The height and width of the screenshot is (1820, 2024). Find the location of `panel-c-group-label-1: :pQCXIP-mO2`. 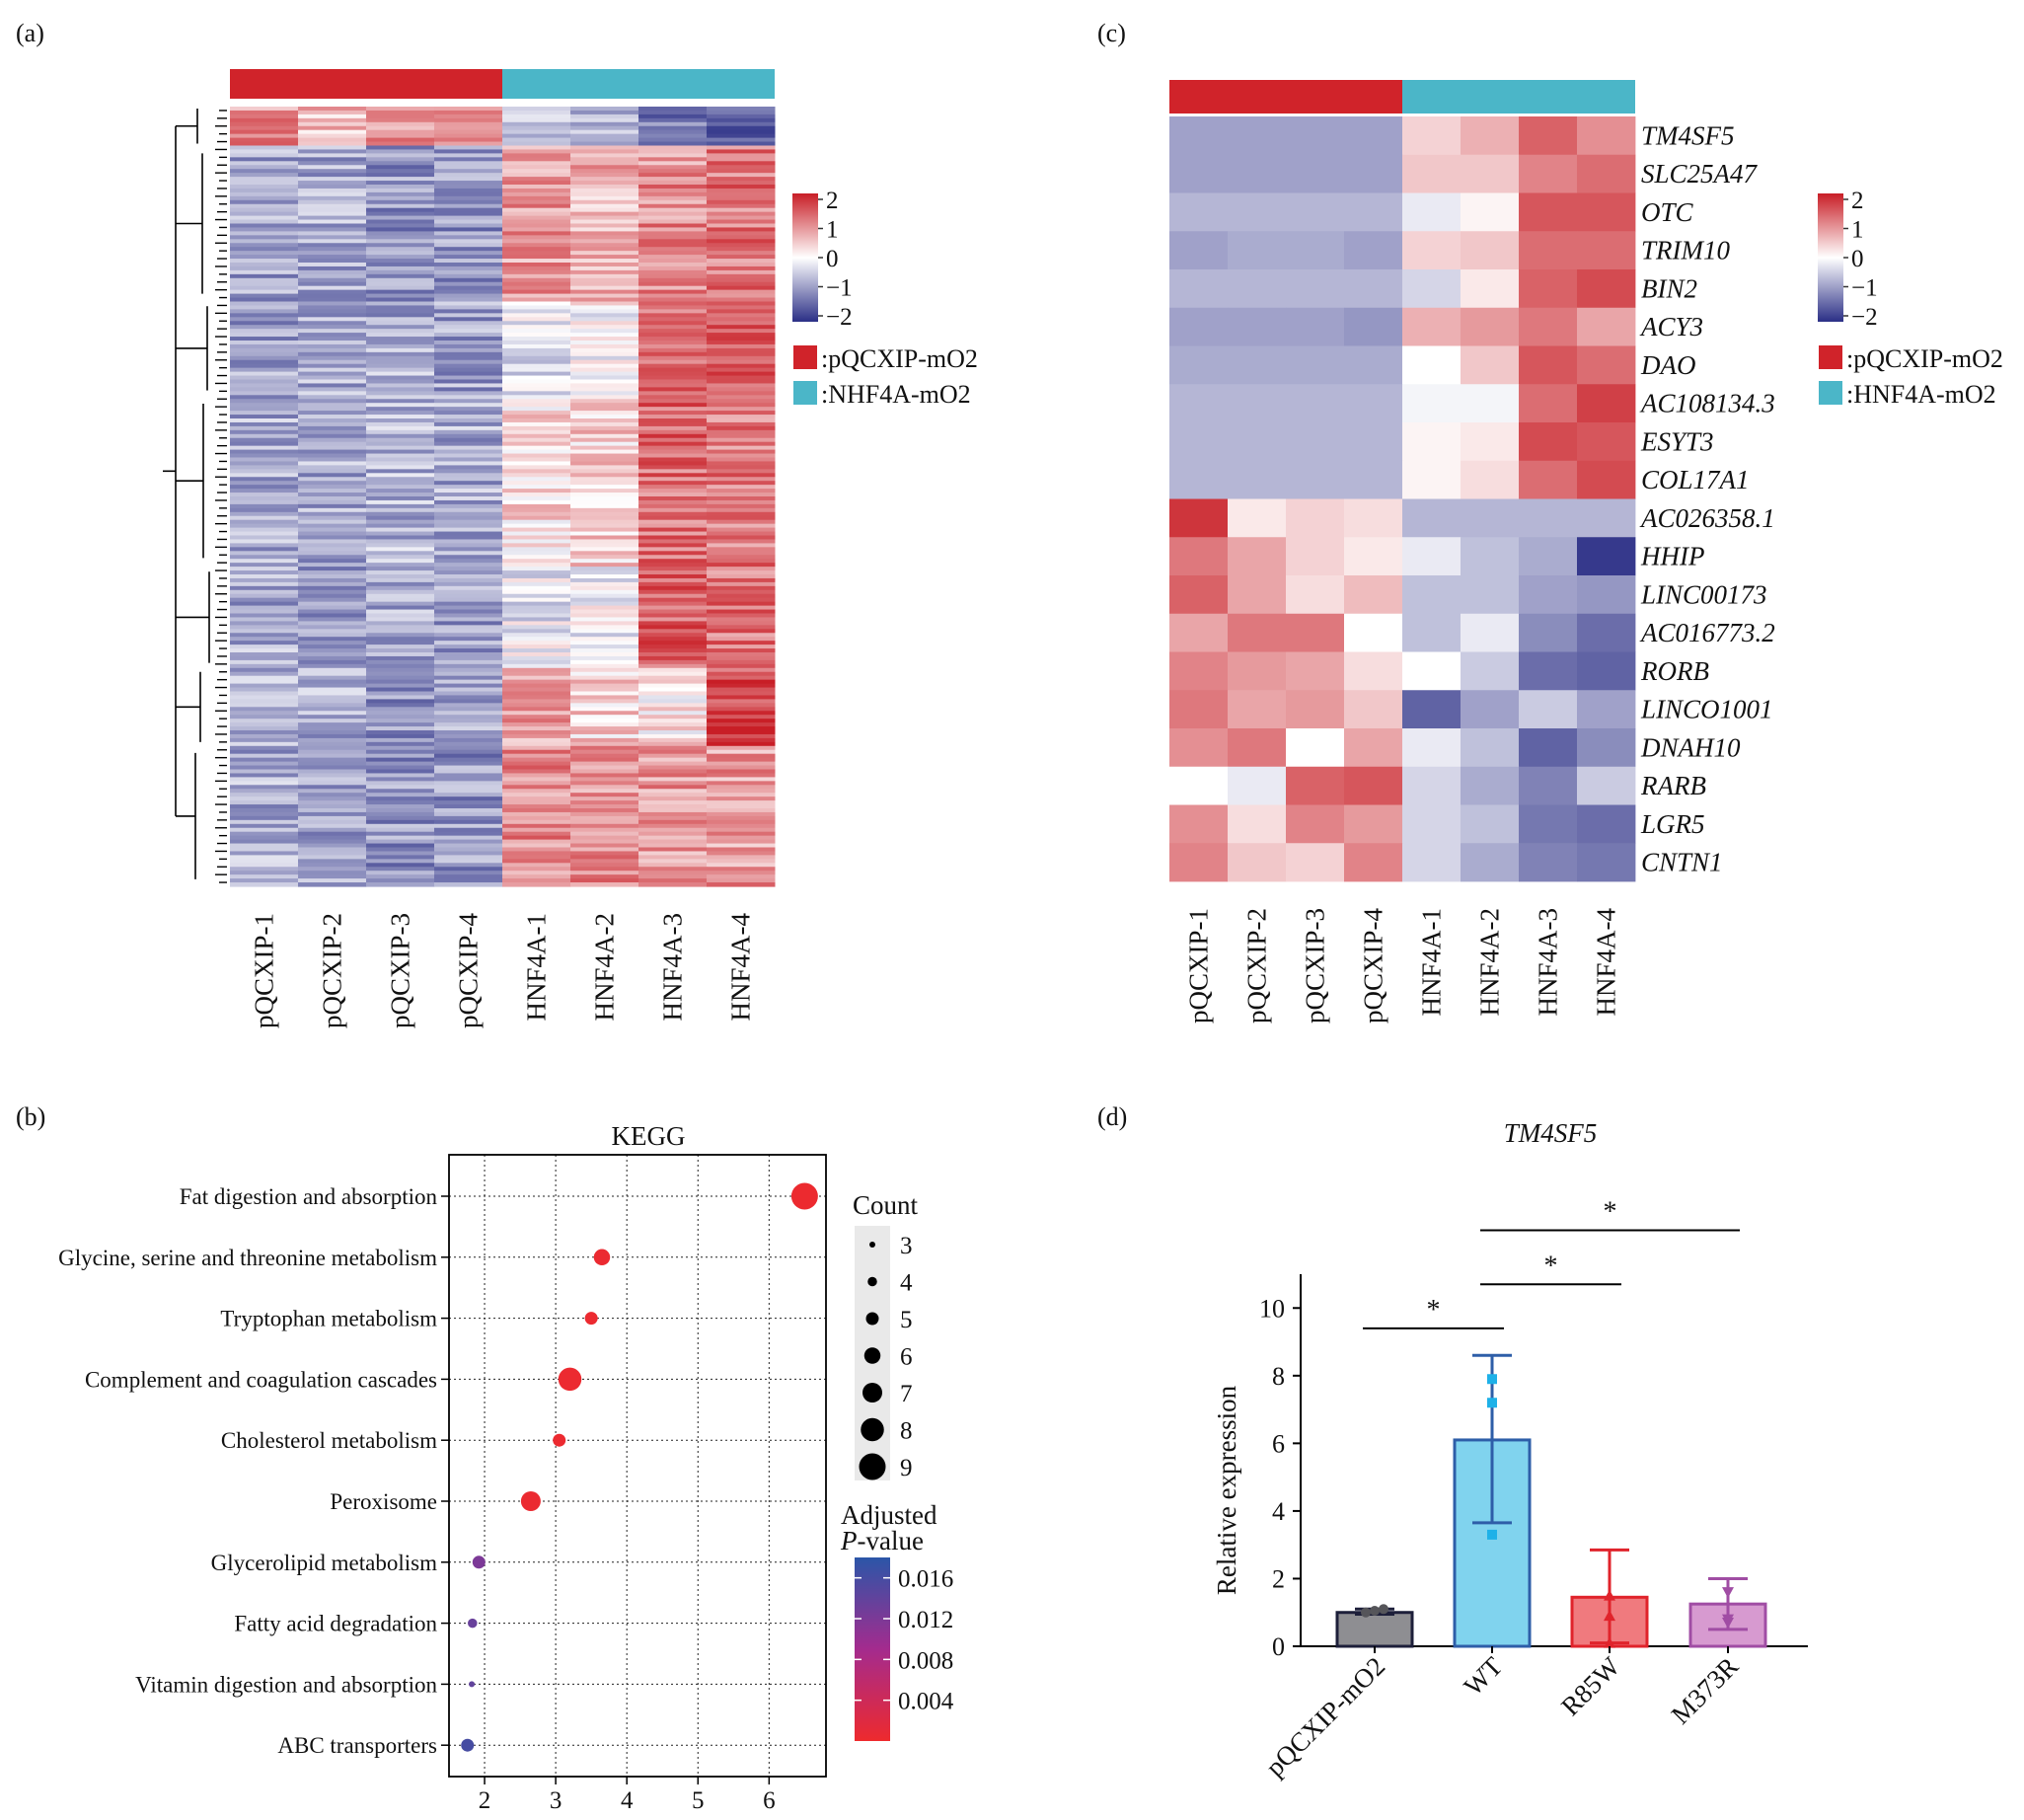

panel-c-group-label-1: :pQCXIP-mO2 is located at coordinates (1924, 358).